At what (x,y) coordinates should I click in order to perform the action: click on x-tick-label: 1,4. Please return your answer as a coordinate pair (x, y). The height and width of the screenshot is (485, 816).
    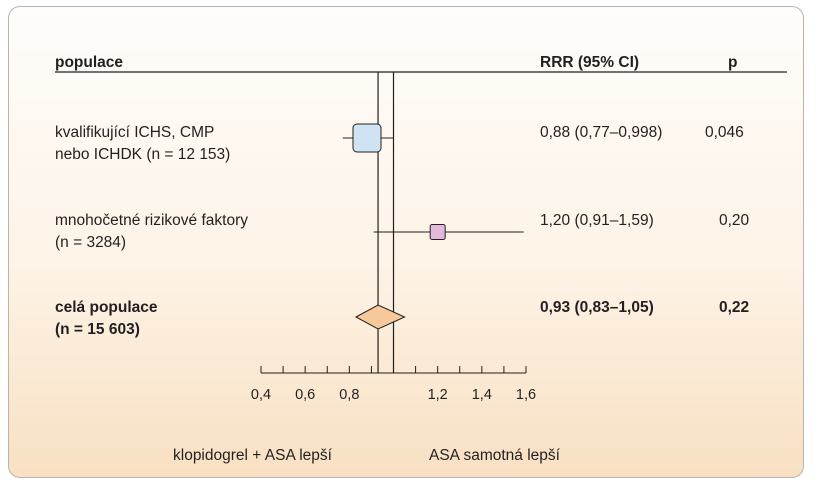
    Looking at the image, I should click on (482, 395).